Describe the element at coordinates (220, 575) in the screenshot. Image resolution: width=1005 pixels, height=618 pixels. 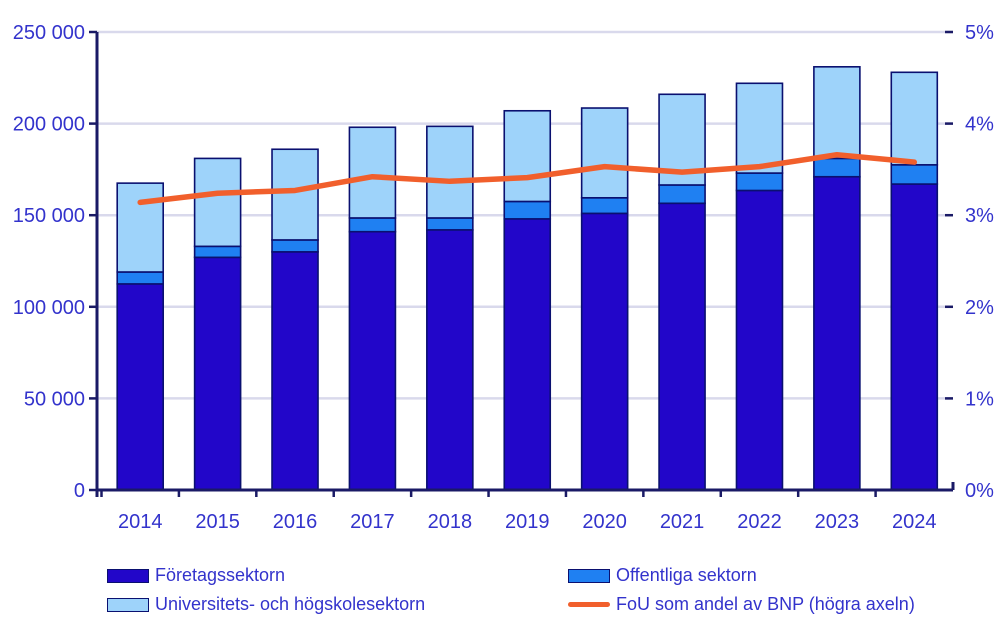
I see `legend-label-foretagssektorn: Företagssektorn` at that location.